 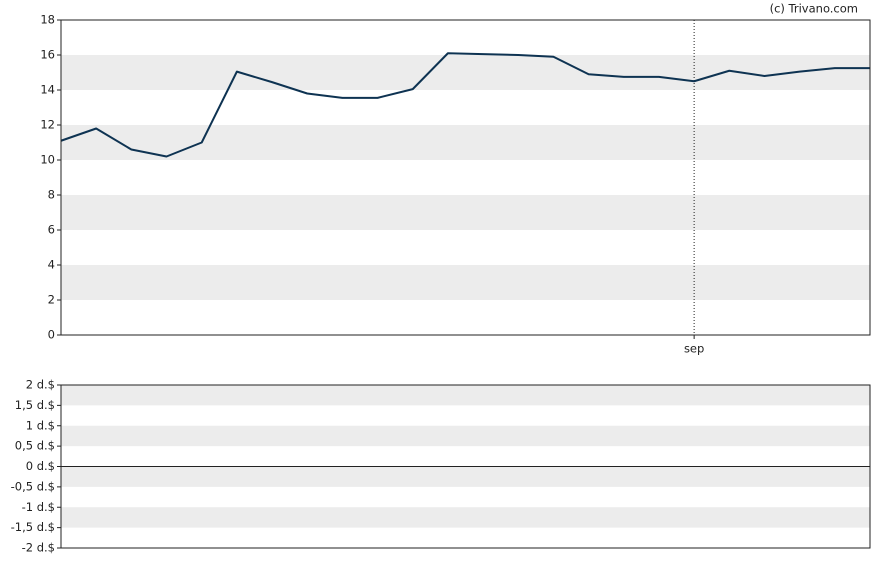 I want to click on y-tick-label: -1 d.$, so click(x=38, y=507).